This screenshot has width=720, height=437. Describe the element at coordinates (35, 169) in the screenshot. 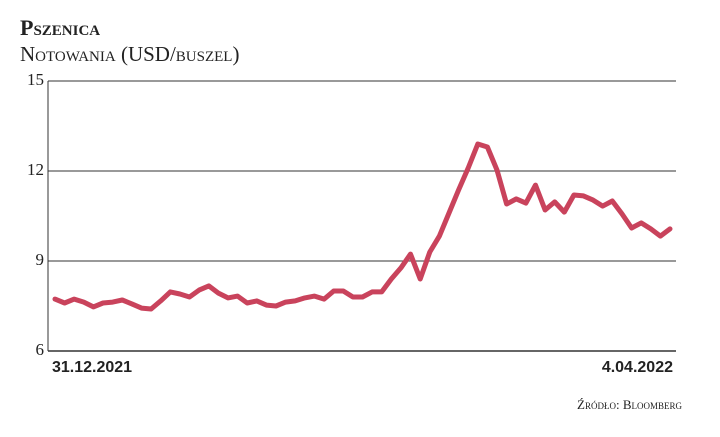

I see `y-tick-label: 12` at that location.